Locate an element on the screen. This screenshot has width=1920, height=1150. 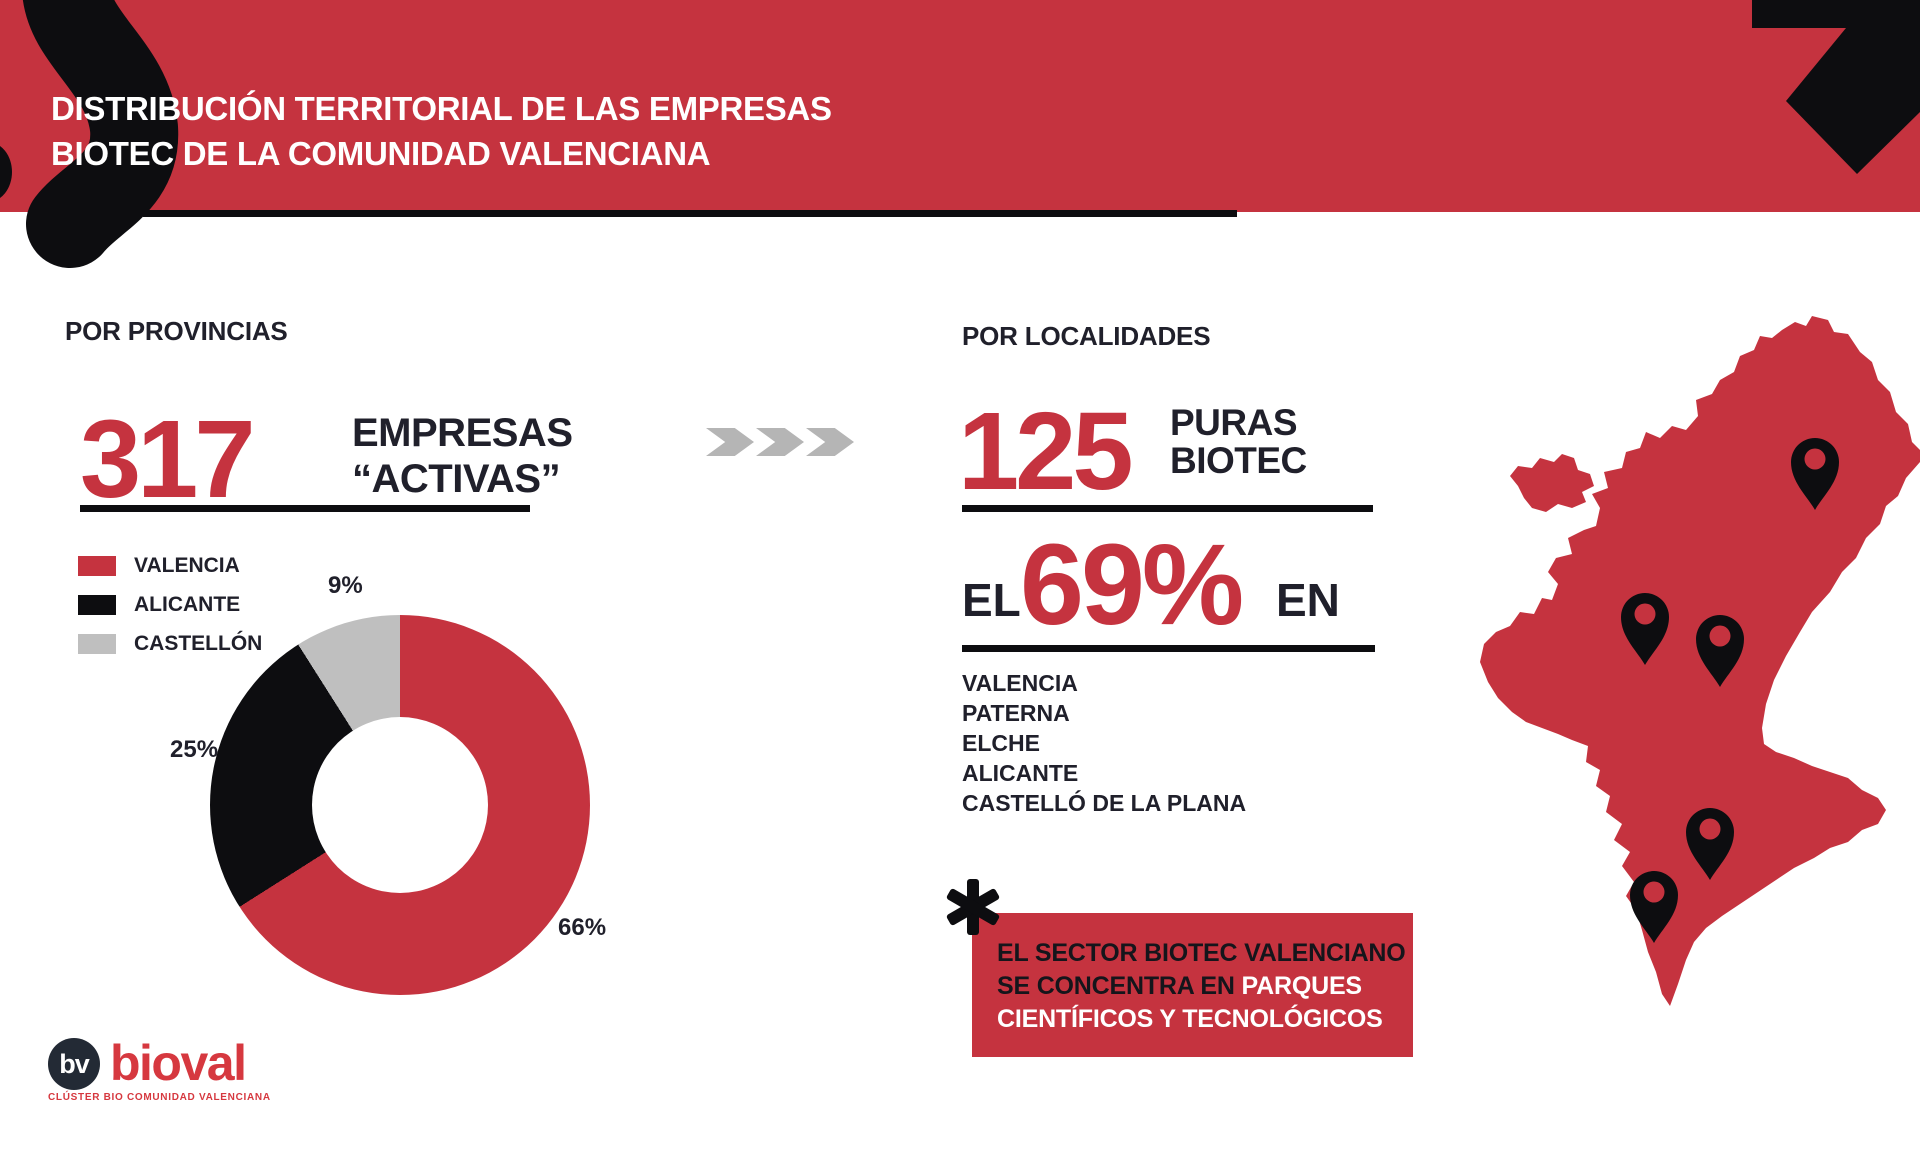
map-pin-elche is located at coordinates (1654, 907).